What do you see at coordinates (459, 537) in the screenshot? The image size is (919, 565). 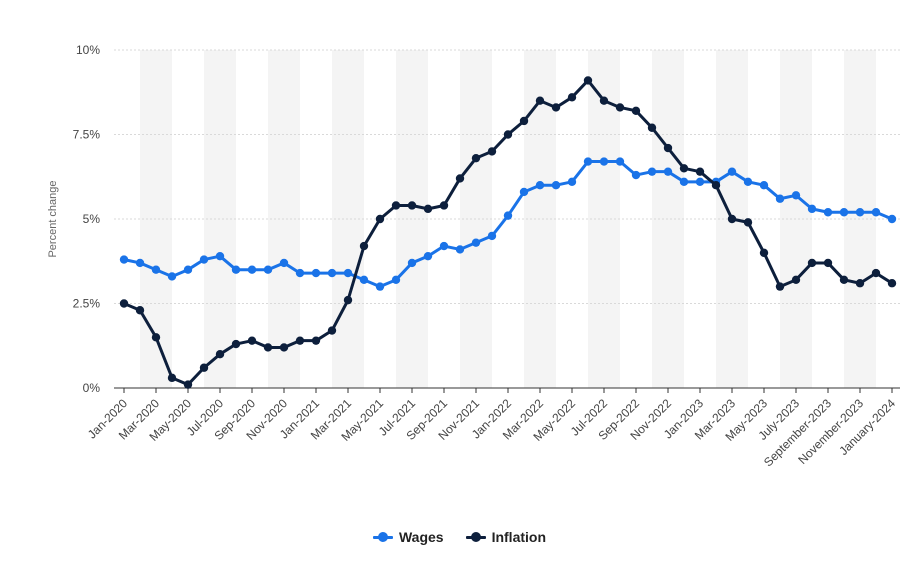 I see `legend: Wages Inflation` at bounding box center [459, 537].